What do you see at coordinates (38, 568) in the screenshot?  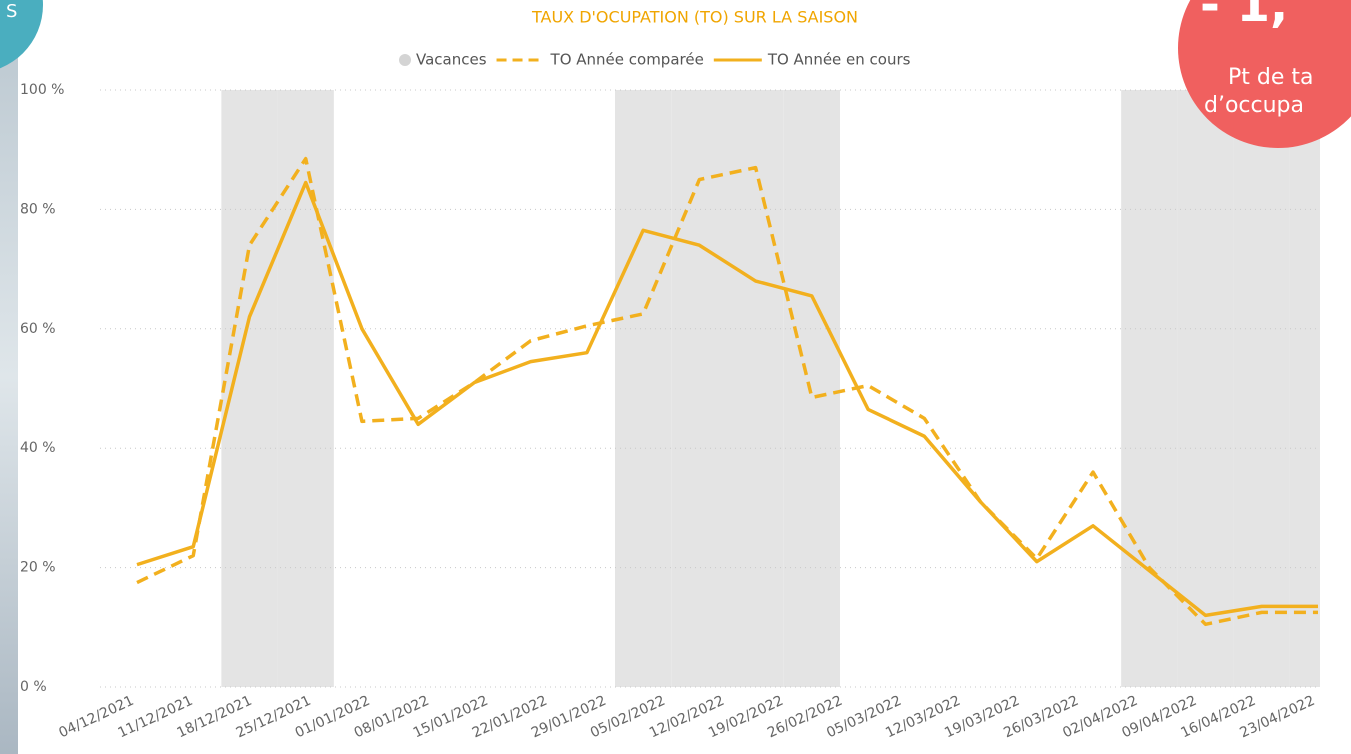 I see `y-tick-label: 20 %` at bounding box center [38, 568].